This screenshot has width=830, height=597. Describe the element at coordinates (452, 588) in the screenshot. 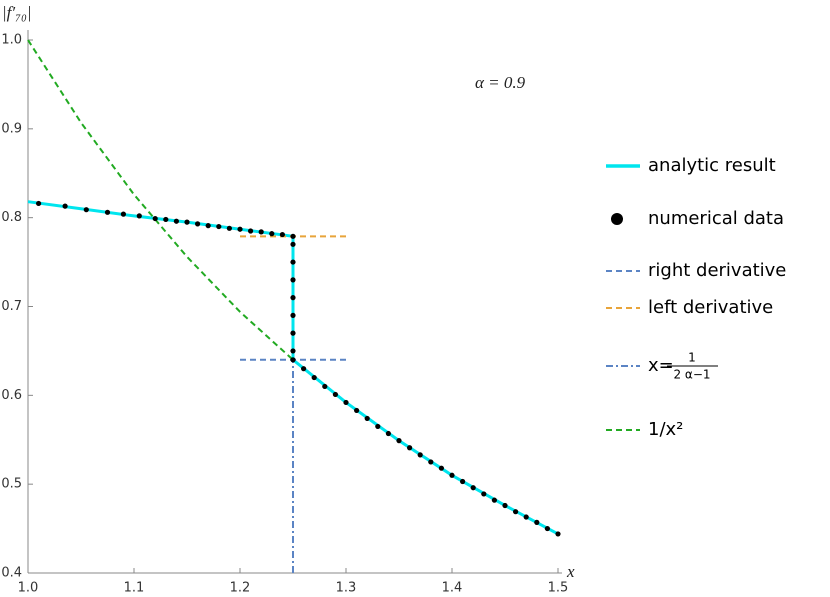

I see `x-tick-label: 1.4` at that location.